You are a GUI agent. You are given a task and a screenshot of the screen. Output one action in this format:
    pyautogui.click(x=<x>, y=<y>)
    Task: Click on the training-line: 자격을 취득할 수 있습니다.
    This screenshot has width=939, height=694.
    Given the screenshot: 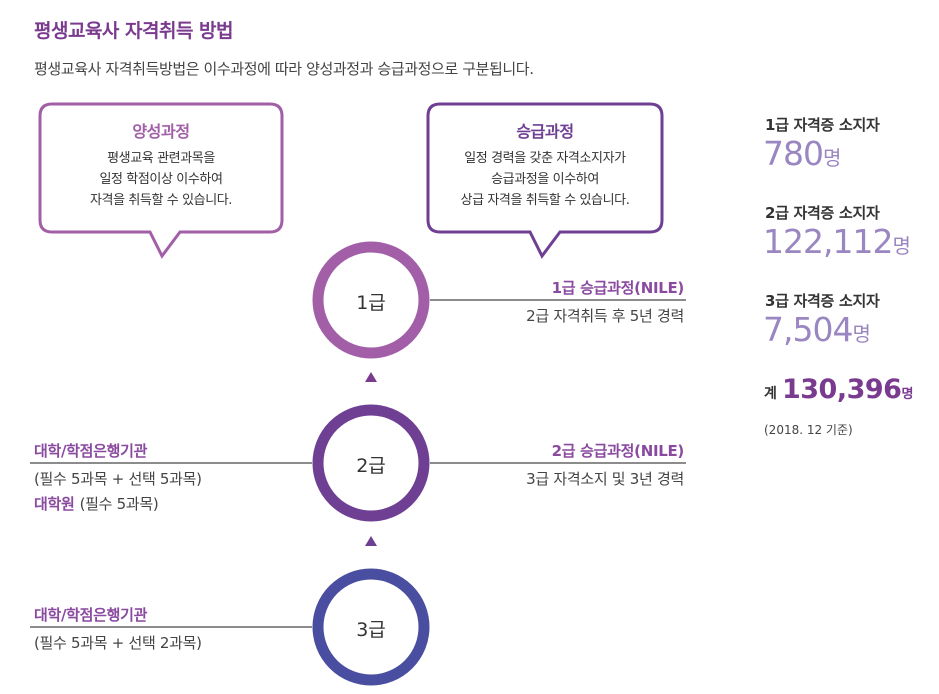 What is the action you would take?
    pyautogui.click(x=161, y=200)
    